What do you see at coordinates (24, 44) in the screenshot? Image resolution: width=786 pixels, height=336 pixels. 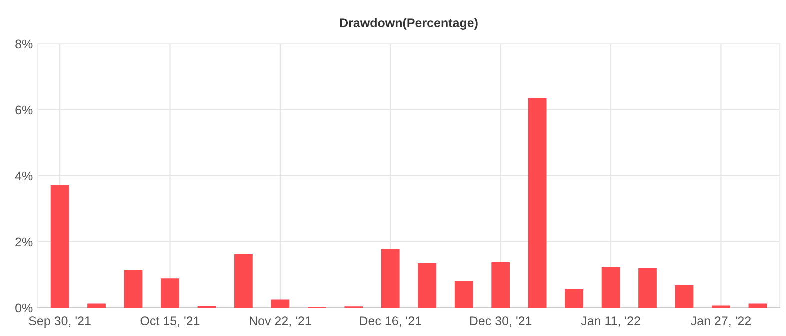 I see `y-tick-label: 8%` at bounding box center [24, 44].